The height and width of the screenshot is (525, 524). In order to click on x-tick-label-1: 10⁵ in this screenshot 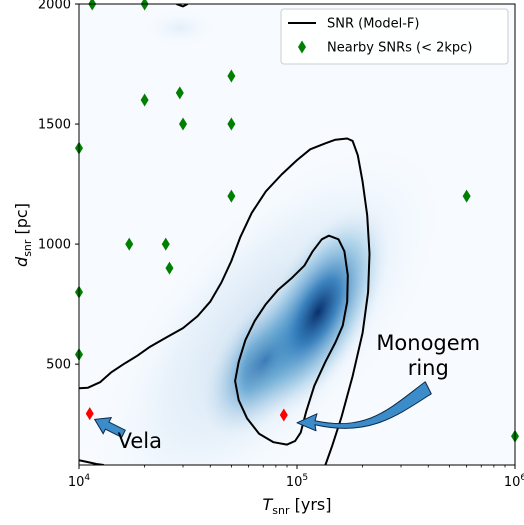, I will do `click(297, 481)`.